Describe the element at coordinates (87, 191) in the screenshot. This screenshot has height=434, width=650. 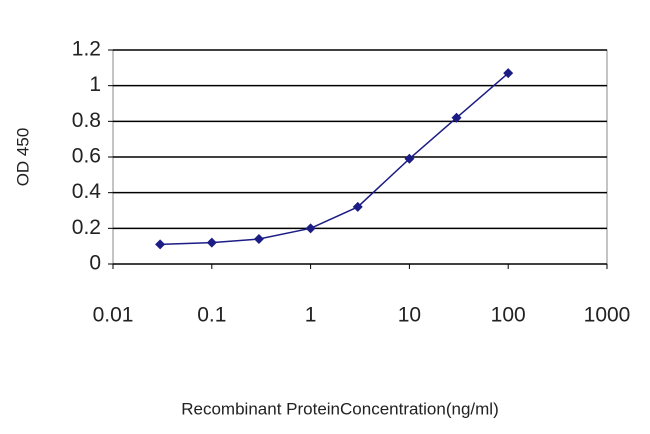
I see `y-tick-label: 0.4` at that location.